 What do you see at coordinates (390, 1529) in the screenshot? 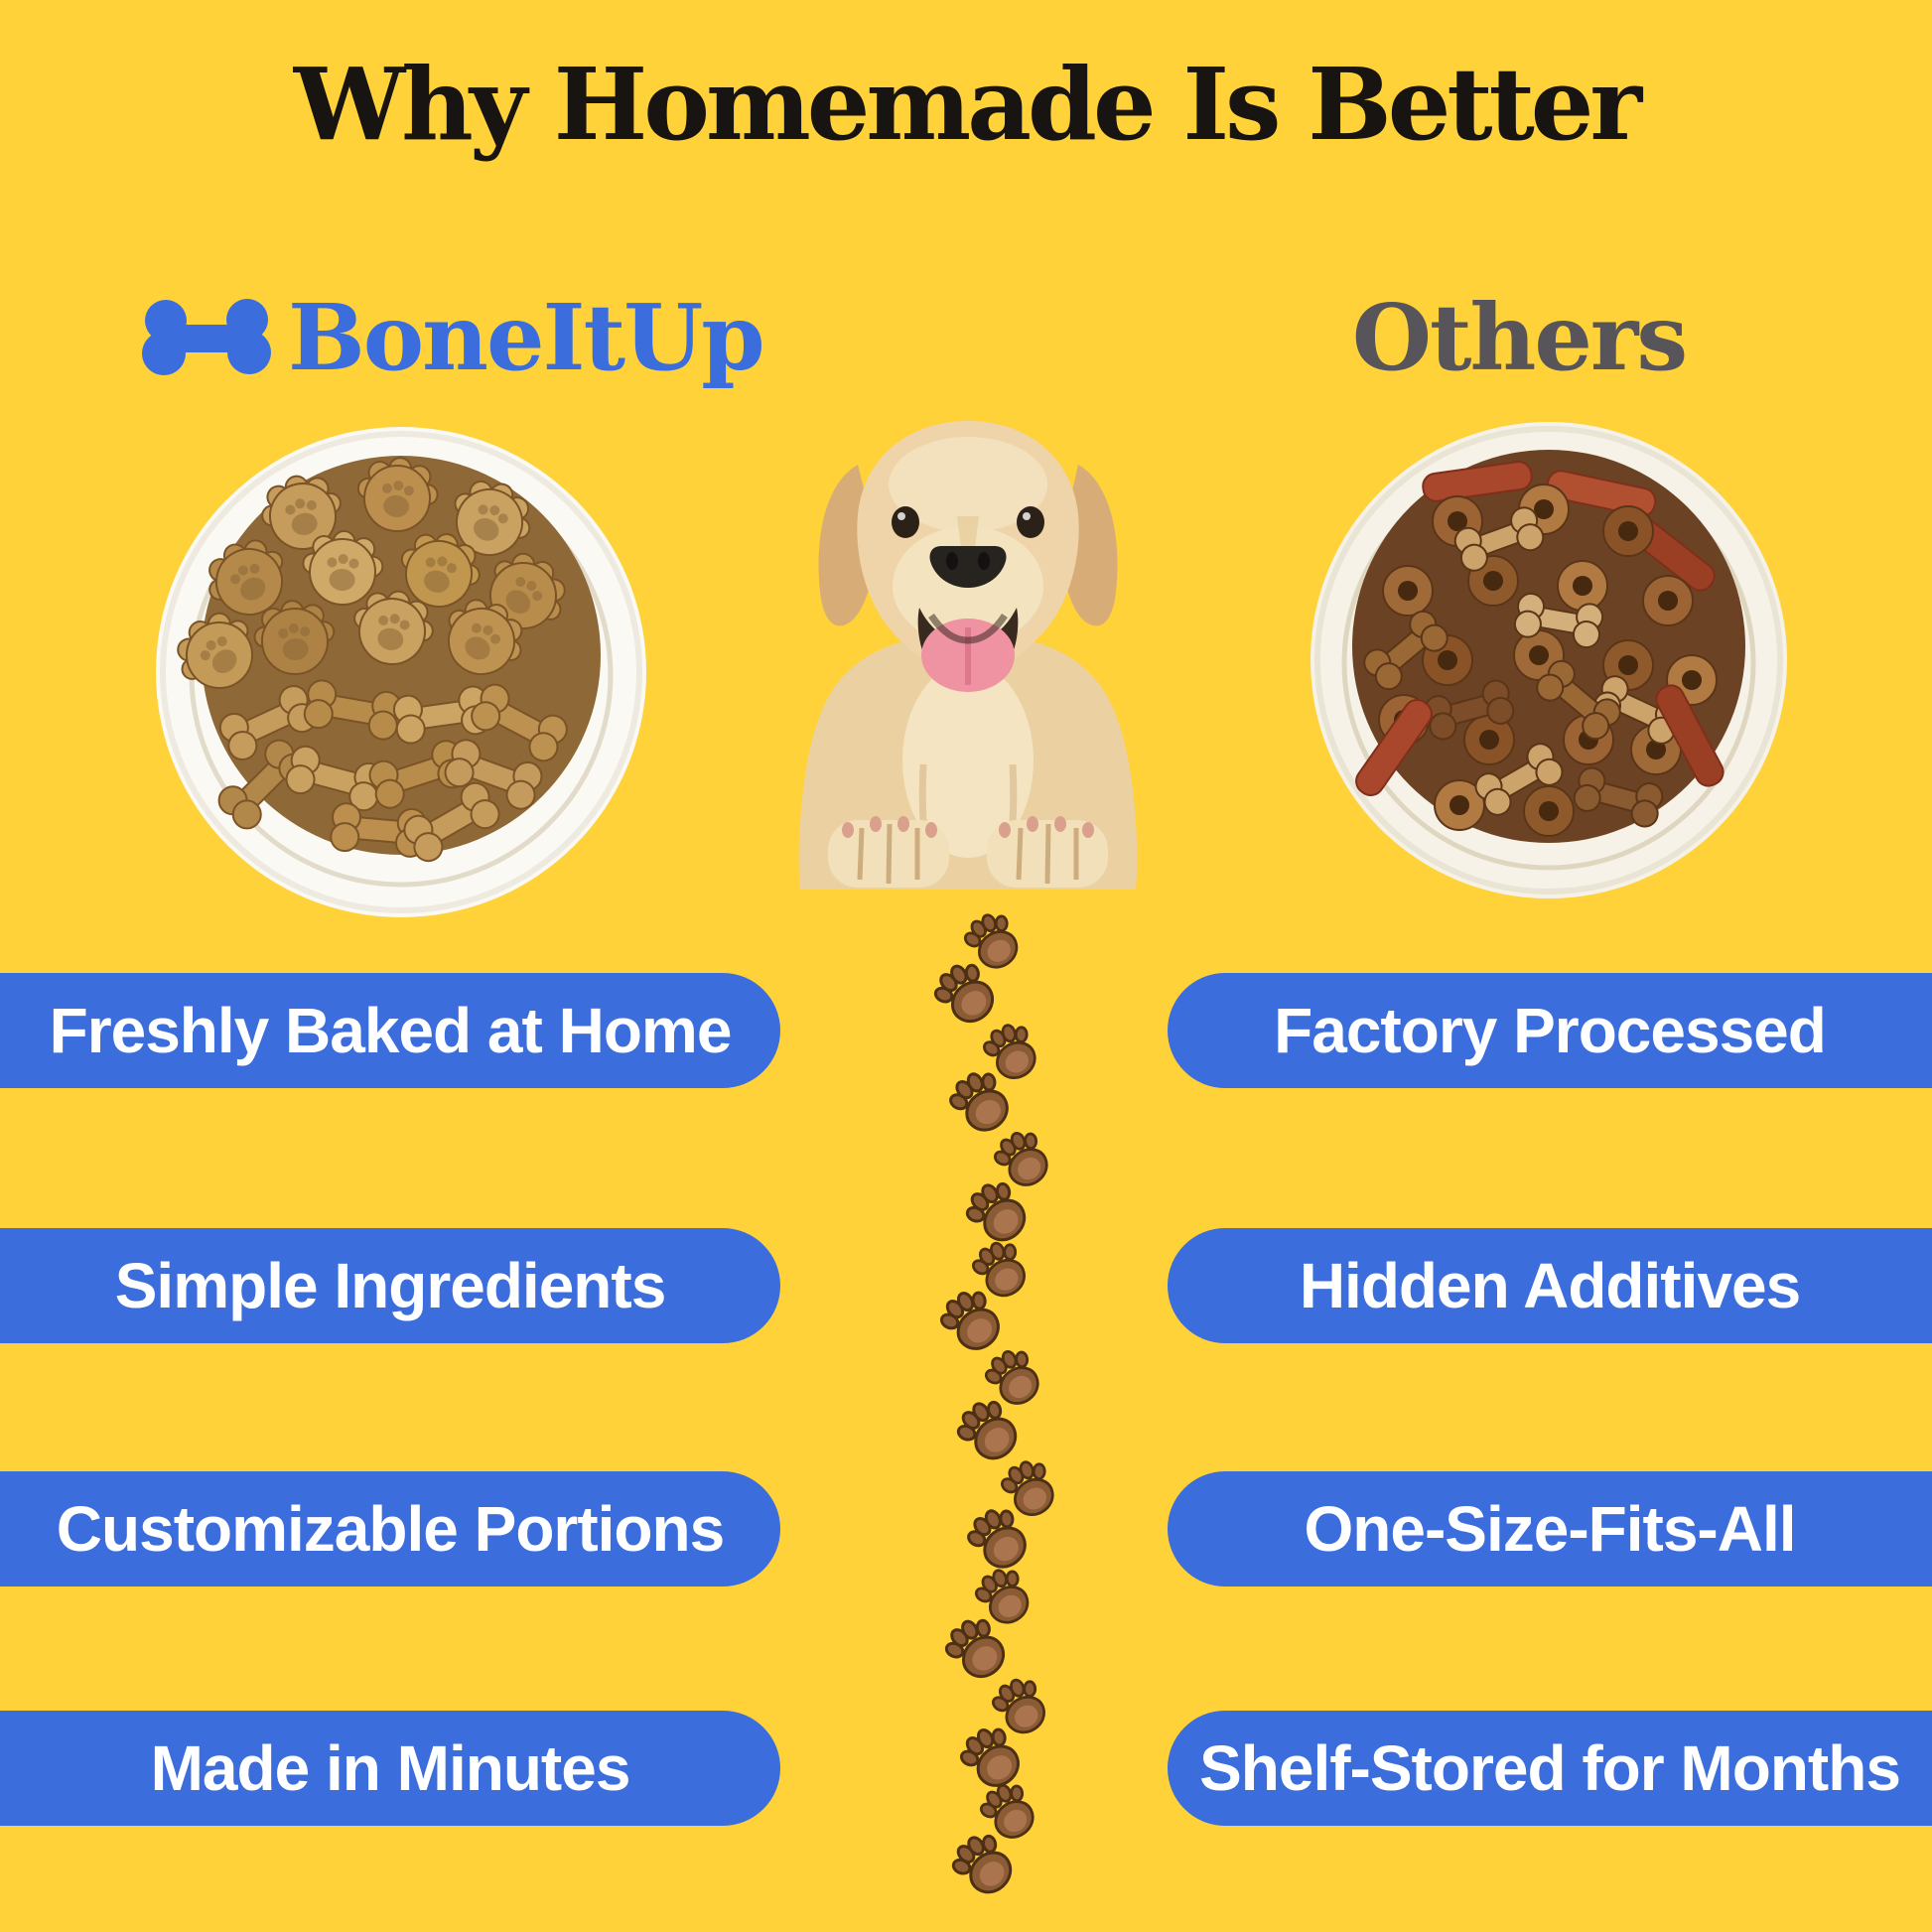
I see `benefit-banner-customizable-portions: Customizable Portions` at bounding box center [390, 1529].